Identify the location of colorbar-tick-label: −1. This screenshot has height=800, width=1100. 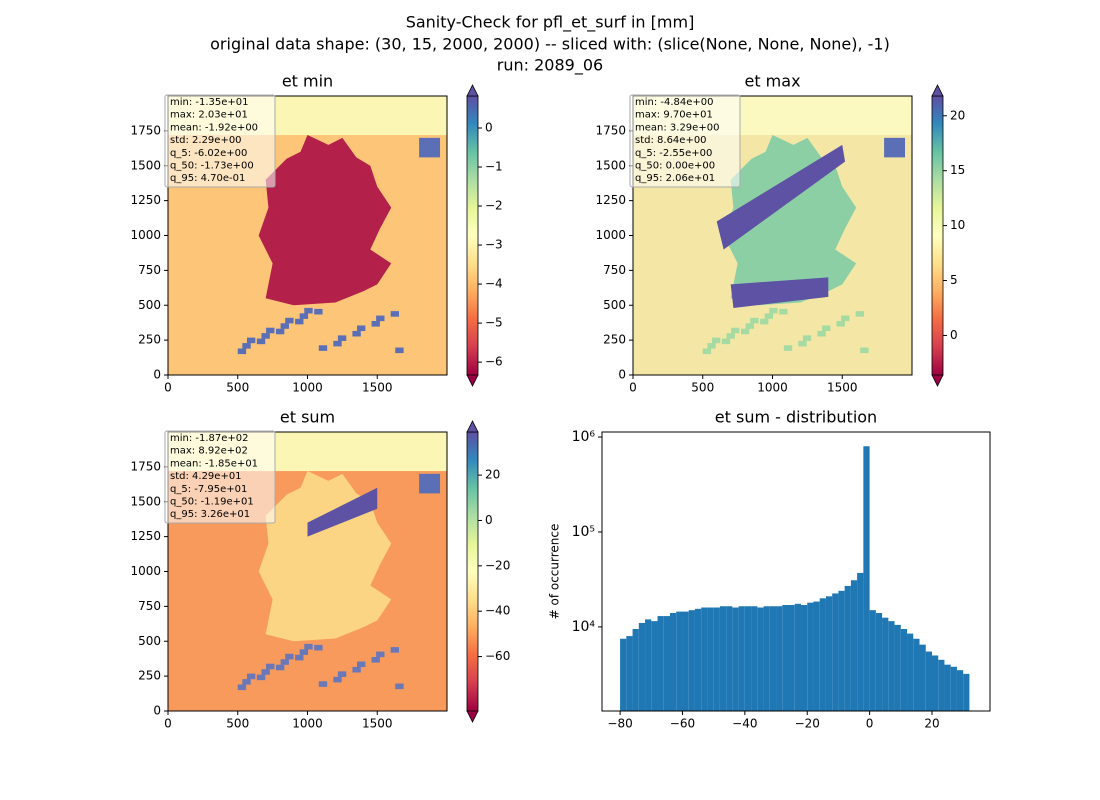
(494, 167).